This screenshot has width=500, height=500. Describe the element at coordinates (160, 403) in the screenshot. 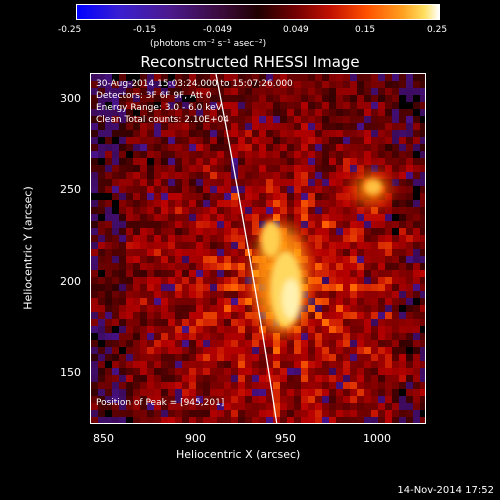

I see `annotation-peak-position: Position of Peak = [945,201]` at that location.